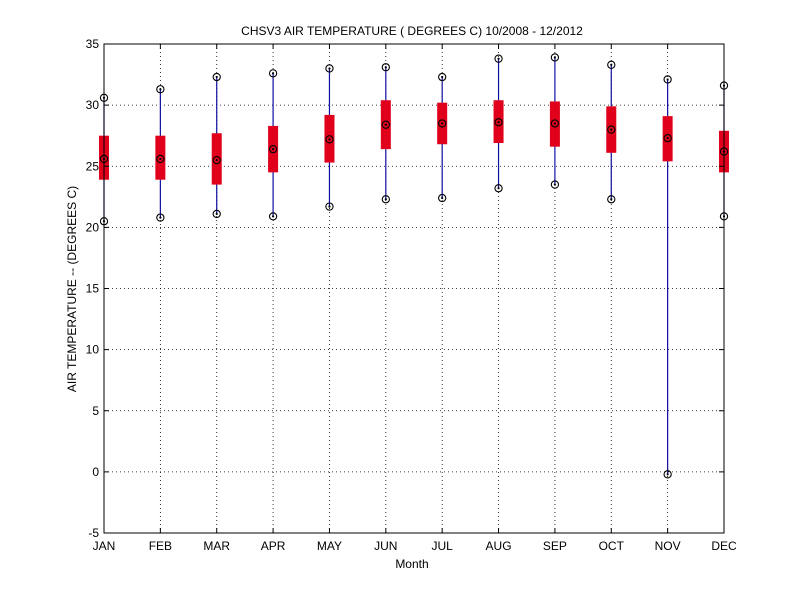  I want to click on box-aug, so click(498, 123).